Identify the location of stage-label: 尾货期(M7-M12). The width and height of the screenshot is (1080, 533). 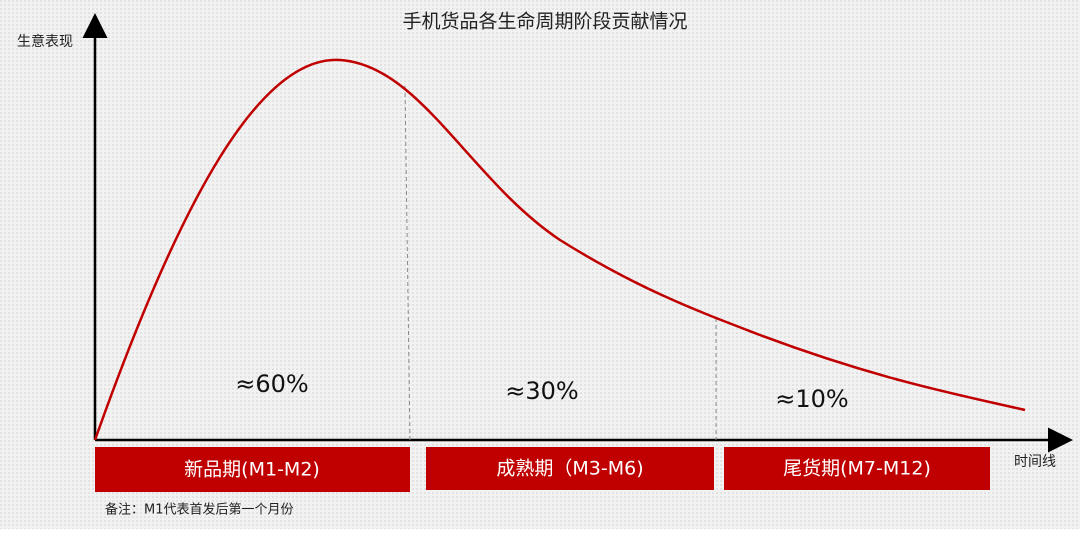
(857, 469).